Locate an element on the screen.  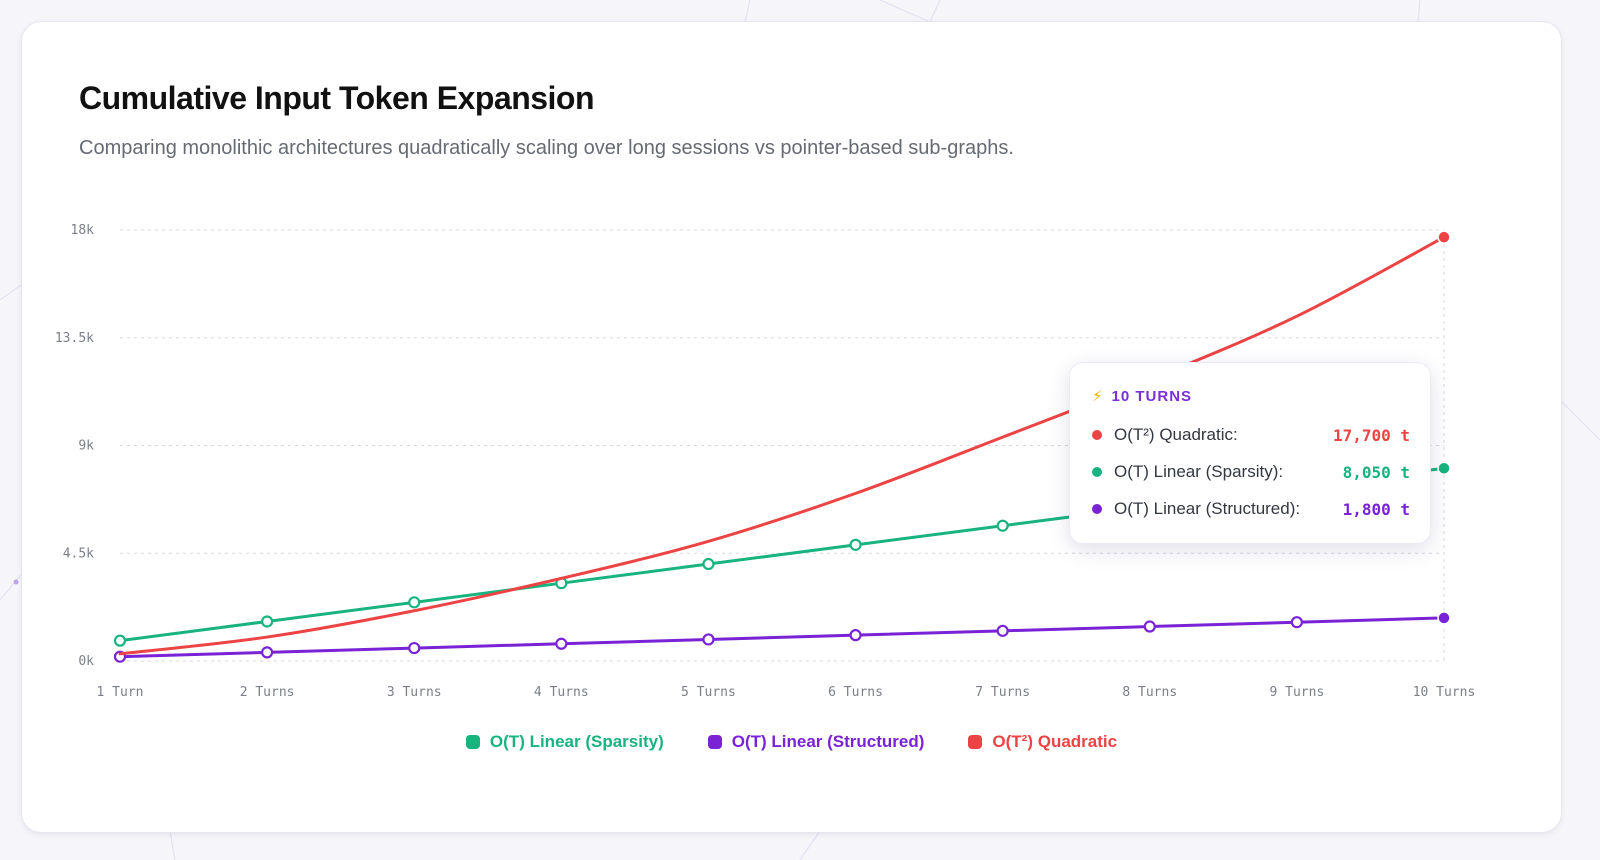
y-tick-label: 18k is located at coordinates (83, 230).